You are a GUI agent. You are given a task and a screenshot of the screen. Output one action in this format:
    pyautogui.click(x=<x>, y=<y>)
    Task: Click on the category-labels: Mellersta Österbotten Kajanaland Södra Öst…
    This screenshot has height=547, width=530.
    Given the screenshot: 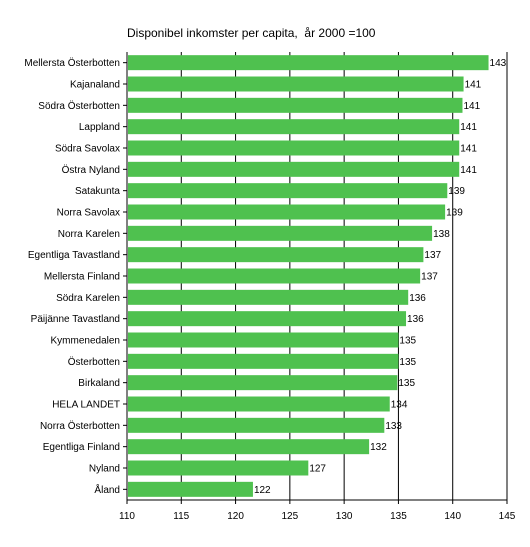 What is the action you would take?
    pyautogui.click(x=72, y=276)
    